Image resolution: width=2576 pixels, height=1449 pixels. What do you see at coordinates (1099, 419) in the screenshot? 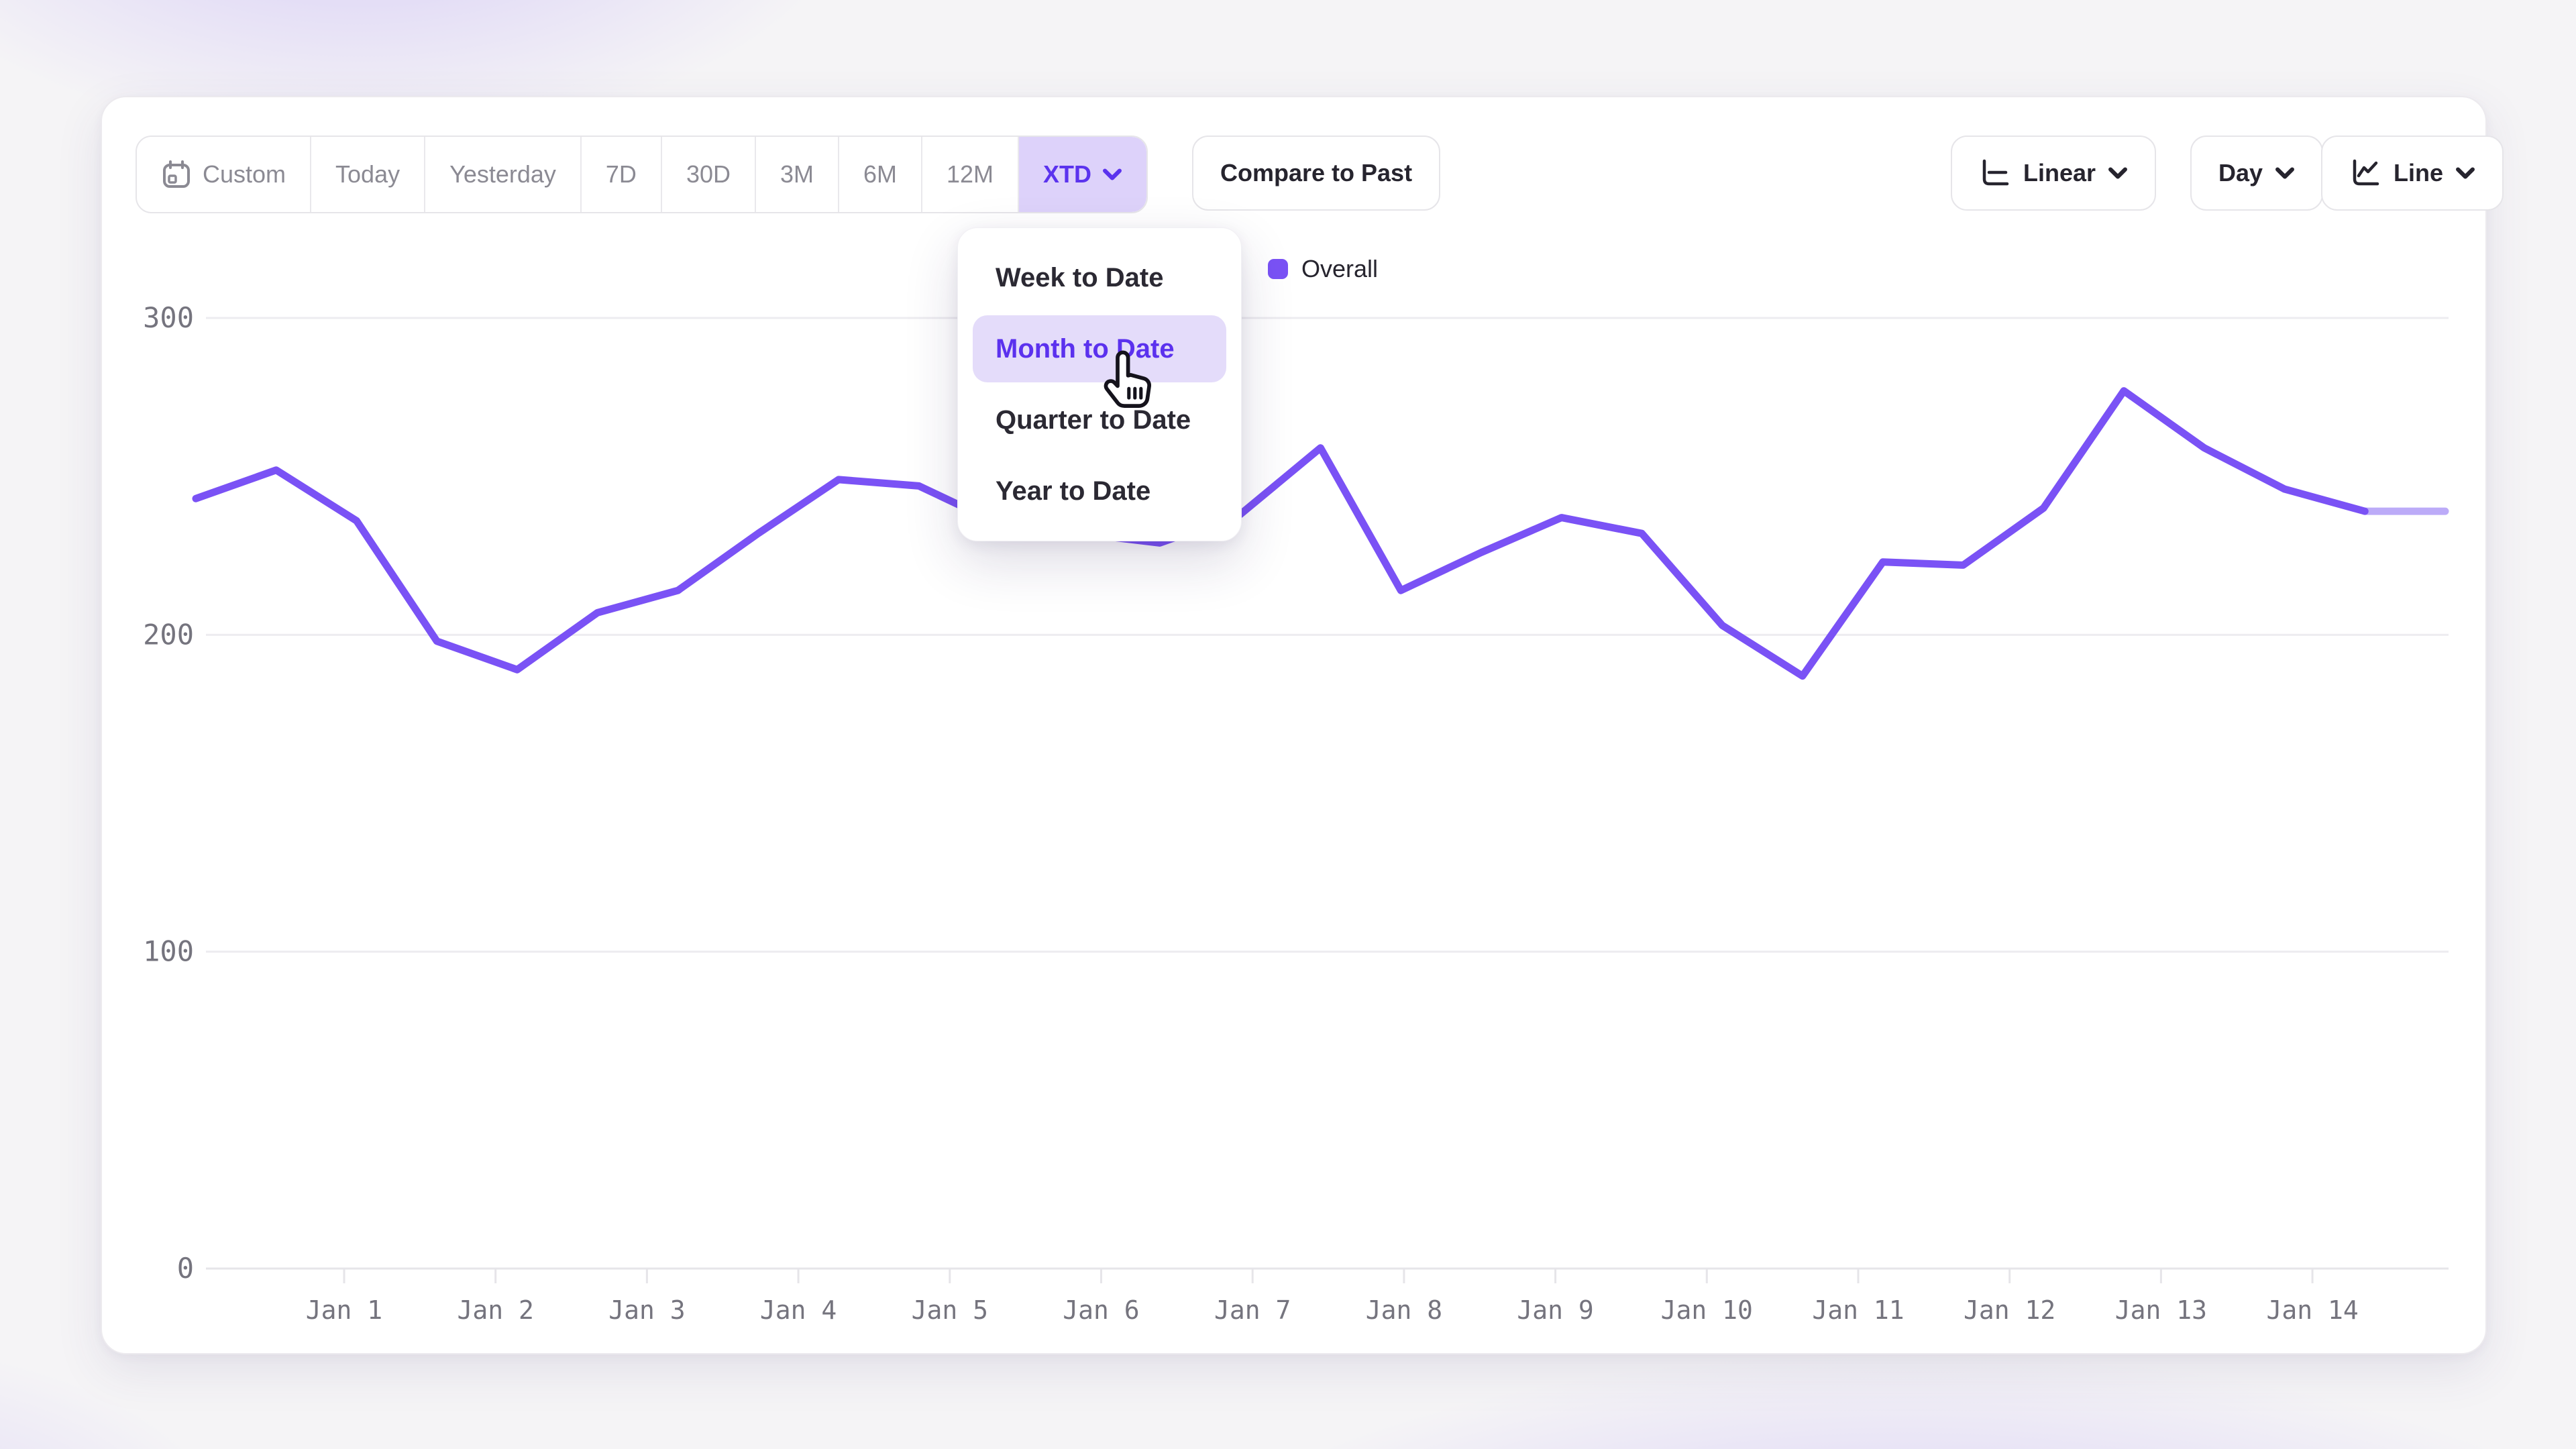
I see `menu-item-quarter-to-date: Quarter to Date` at bounding box center [1099, 419].